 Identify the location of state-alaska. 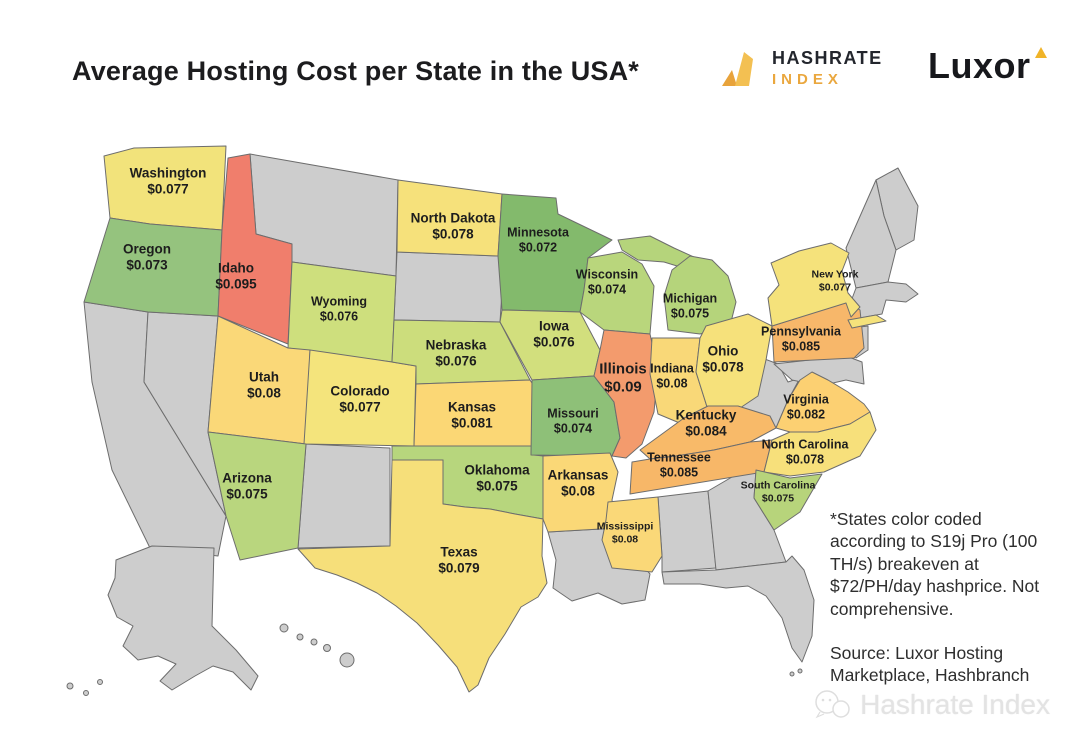
(183, 618).